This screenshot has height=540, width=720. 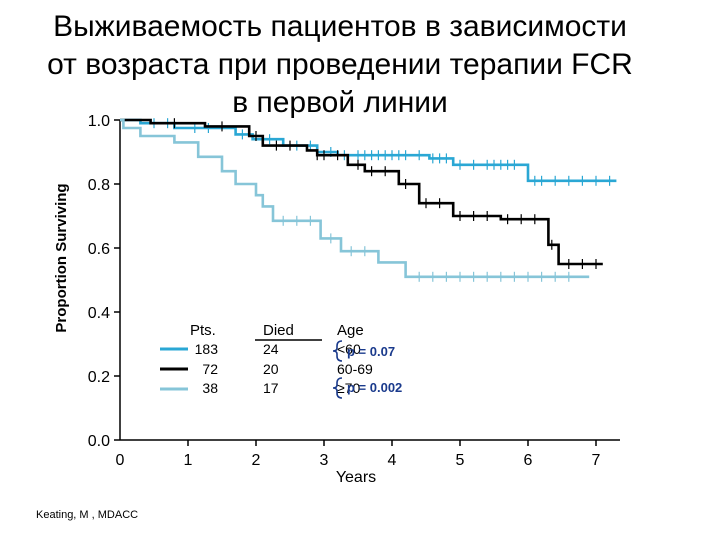 What do you see at coordinates (596, 460) in the screenshot?
I see `x-tick-label: 7` at bounding box center [596, 460].